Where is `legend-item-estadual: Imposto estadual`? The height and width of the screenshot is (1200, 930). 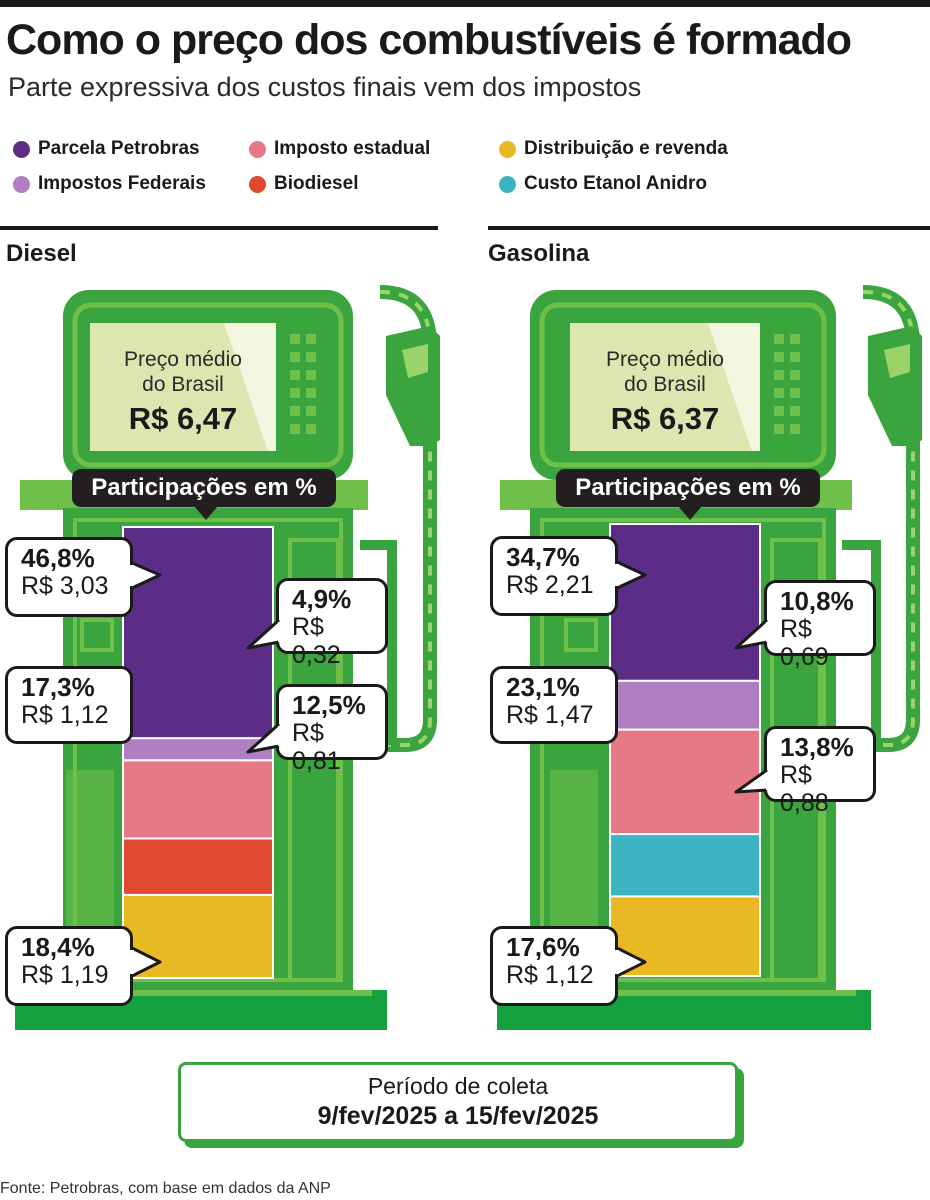 legend-item-estadual: Imposto estadual is located at coordinates (339, 149).